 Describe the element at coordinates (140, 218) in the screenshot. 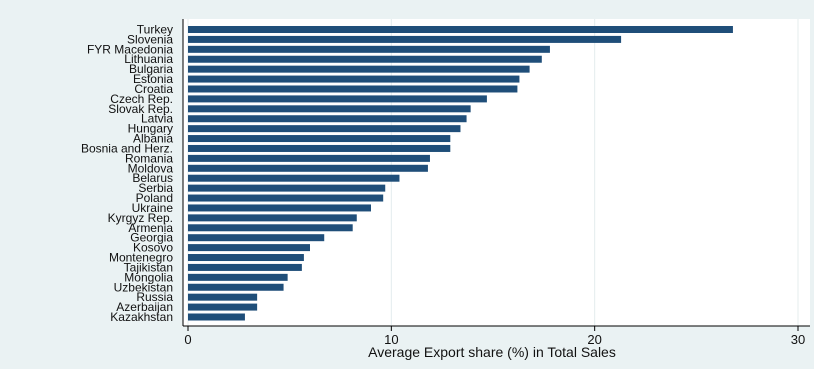

I see `category-label: Kyrgyz Rep.` at that location.